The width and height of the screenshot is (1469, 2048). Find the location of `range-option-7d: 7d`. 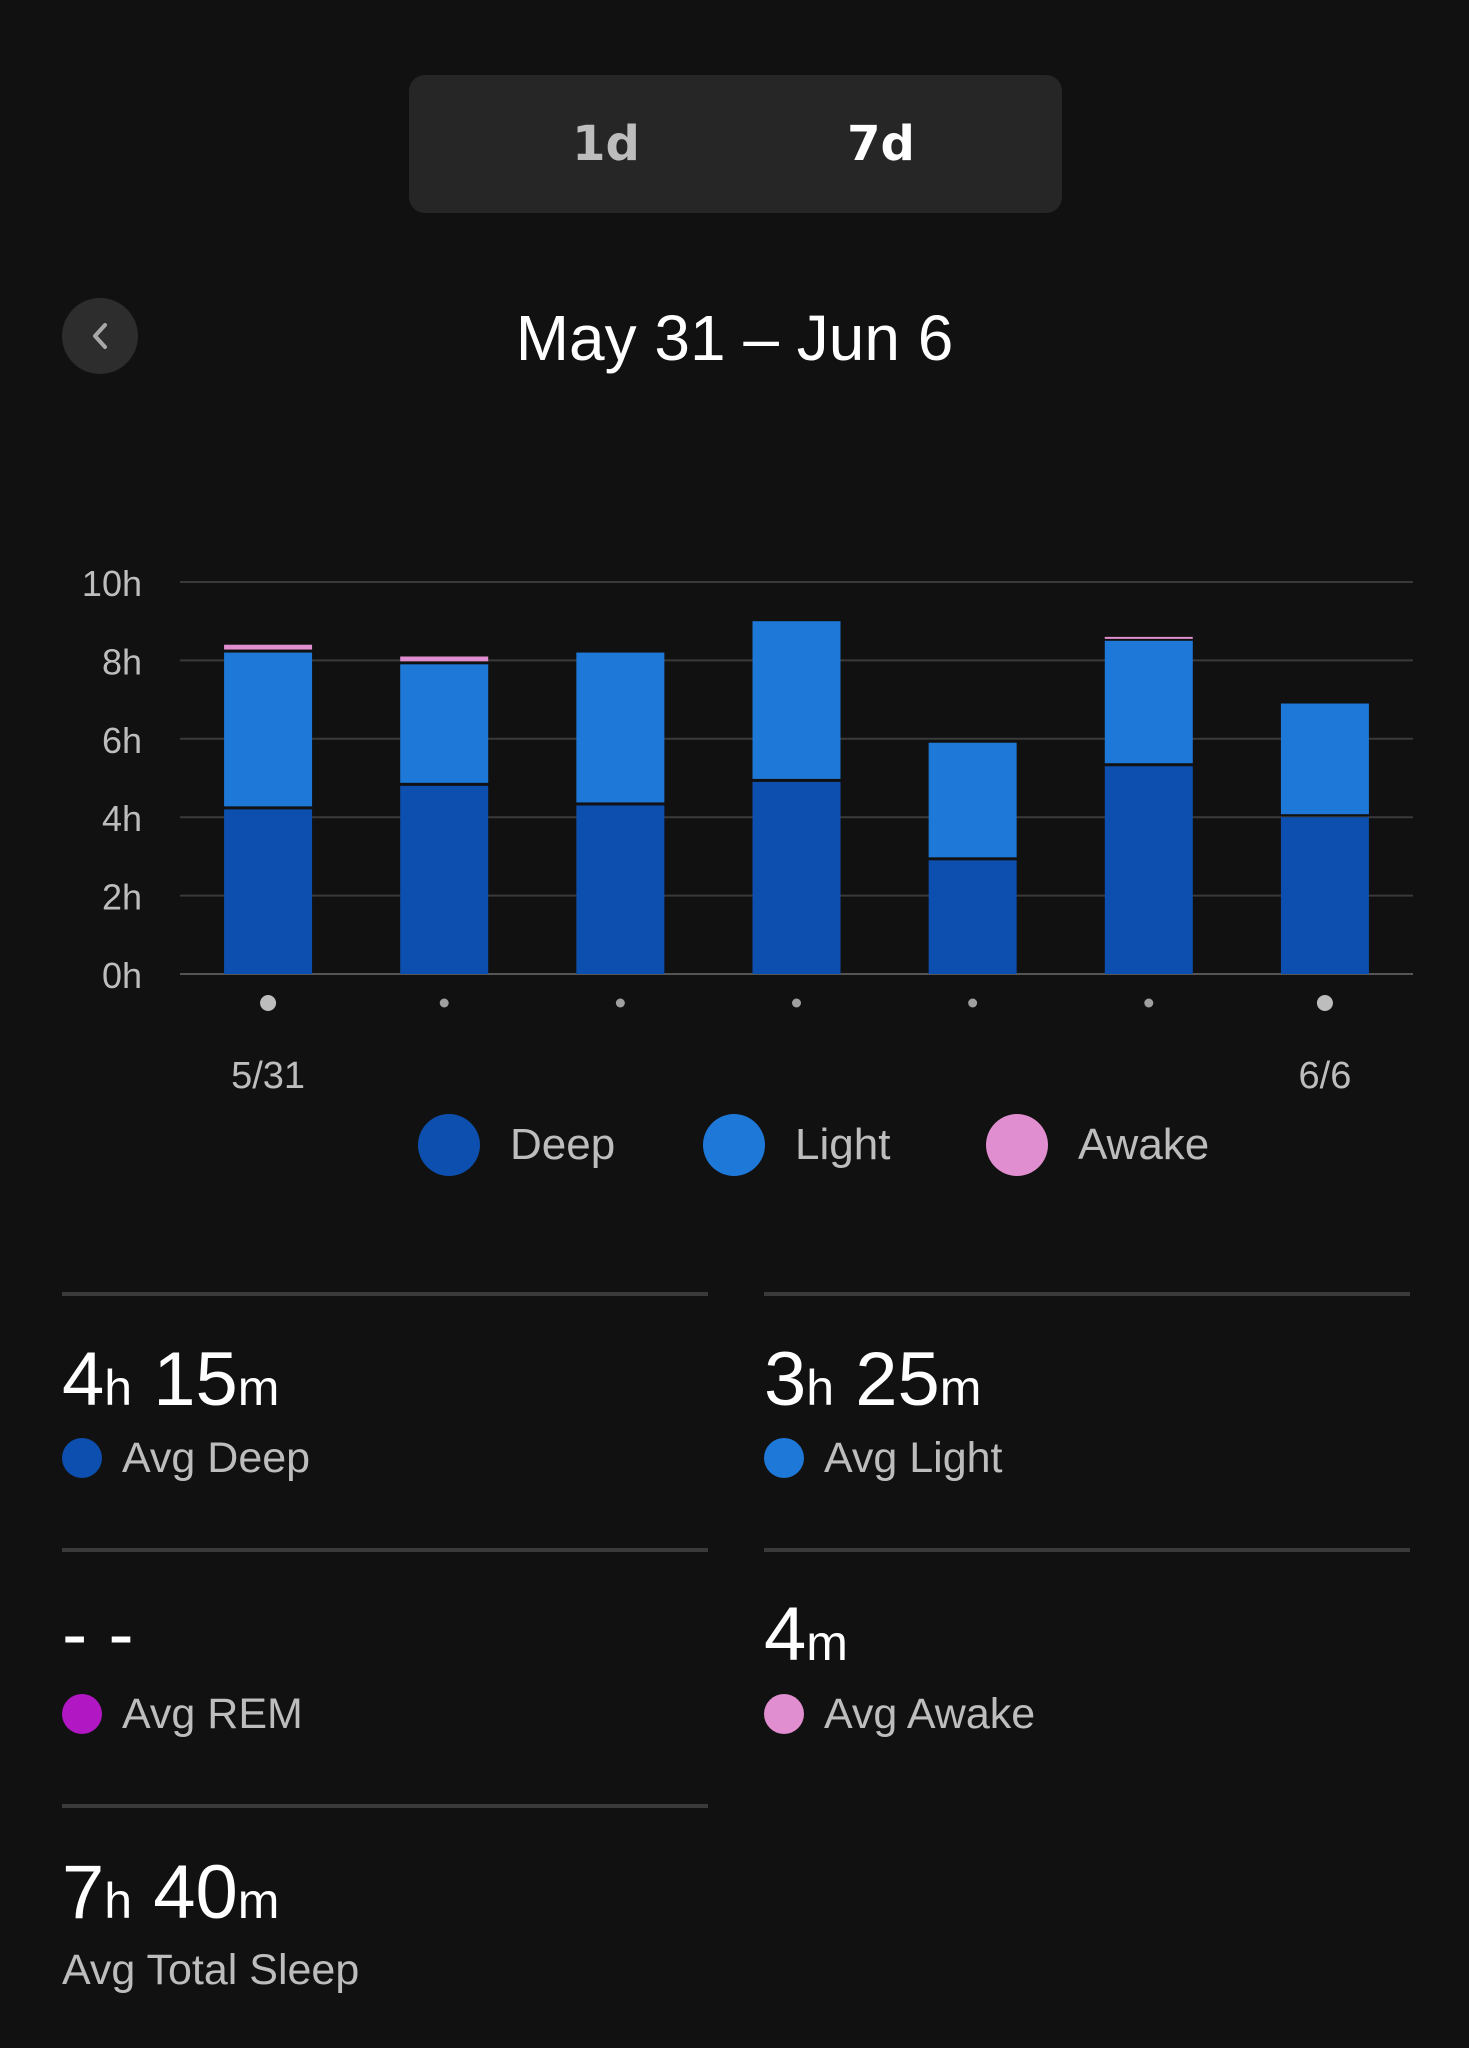

range-option-7d: 7d is located at coordinates (881, 144).